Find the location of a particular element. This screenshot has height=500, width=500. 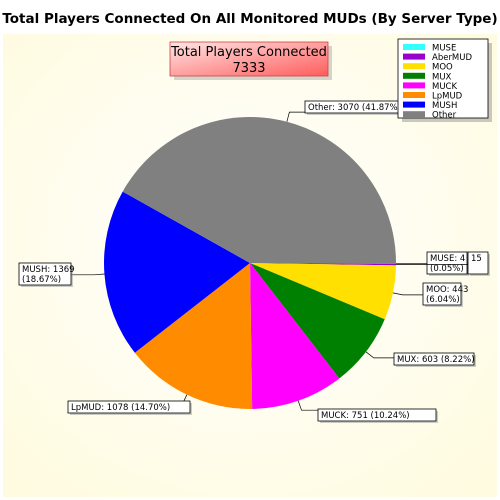

pie-slice-lpmud is located at coordinates (193, 336).